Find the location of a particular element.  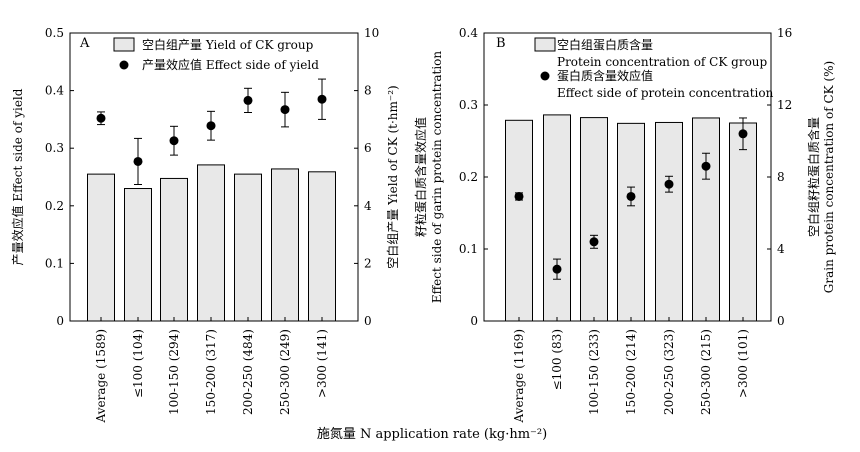

y-axis-title-left: 产量效应值 Effect side of yield is located at coordinates (17, 176).